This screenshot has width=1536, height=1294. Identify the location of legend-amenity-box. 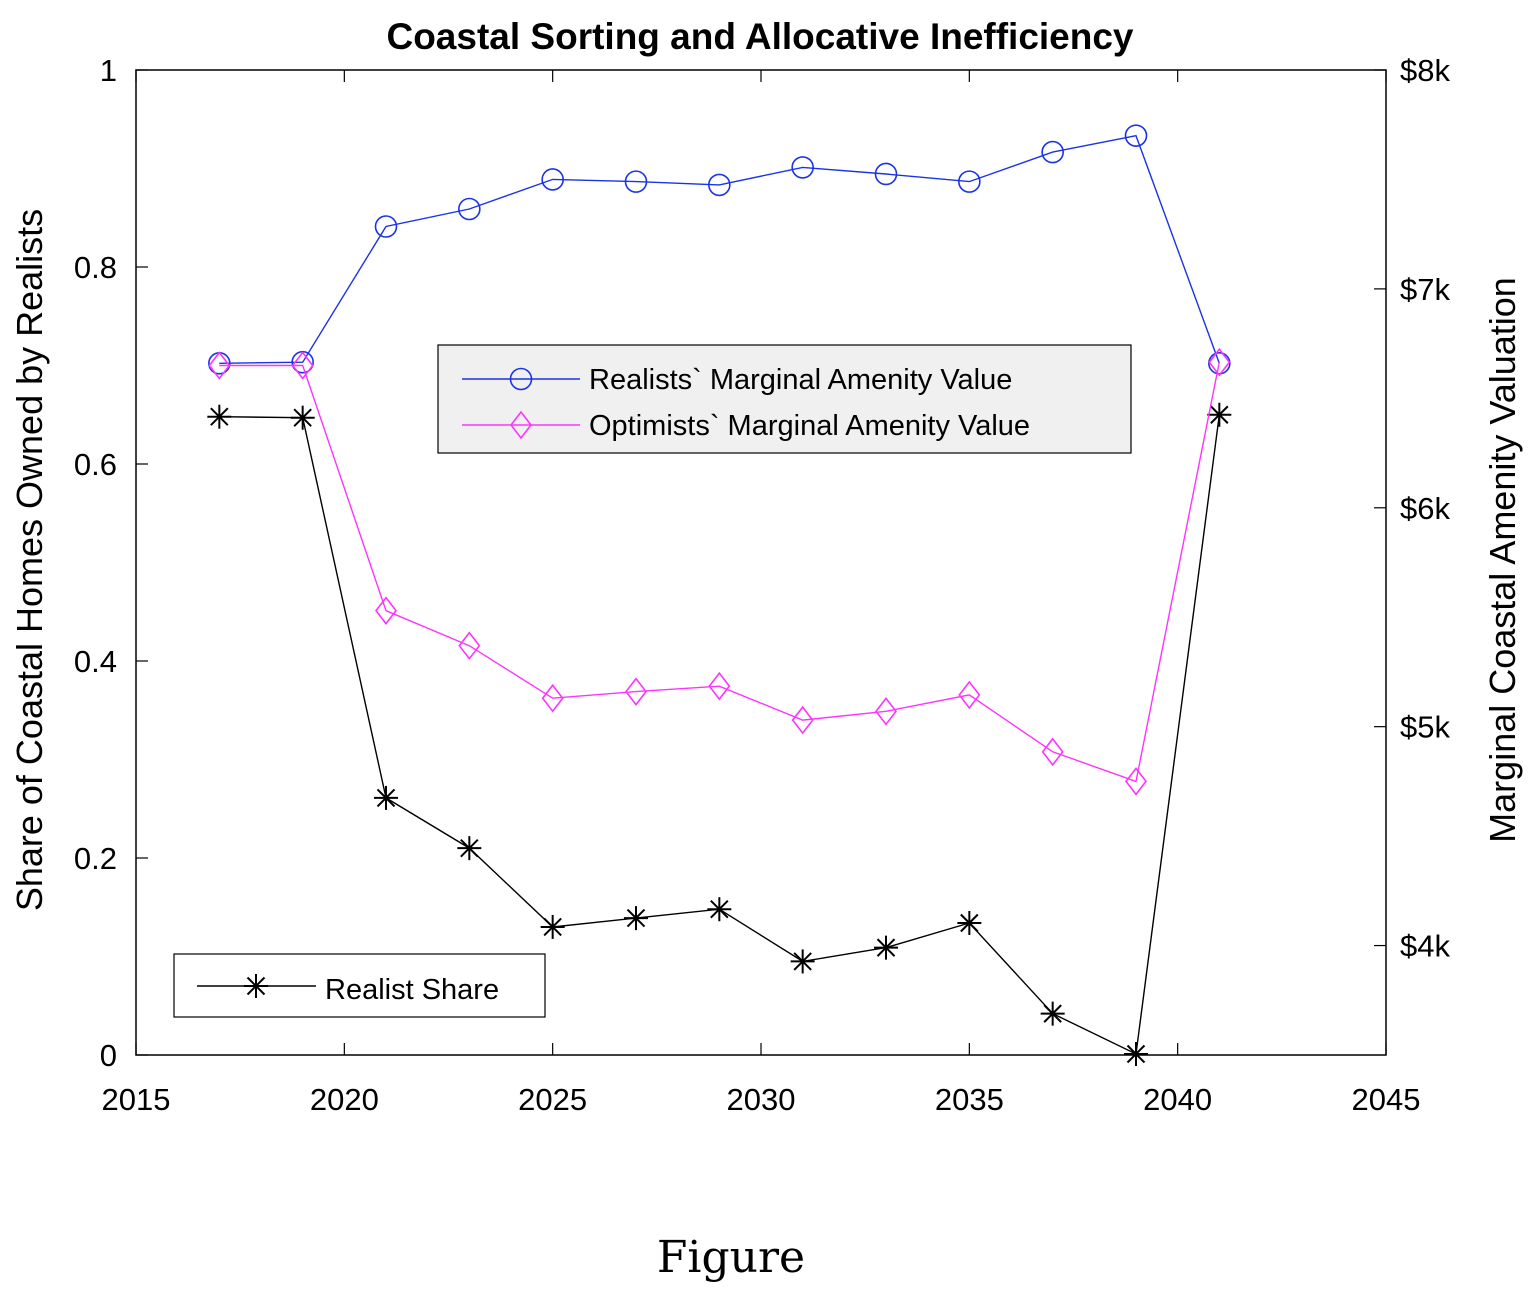
(784, 399).